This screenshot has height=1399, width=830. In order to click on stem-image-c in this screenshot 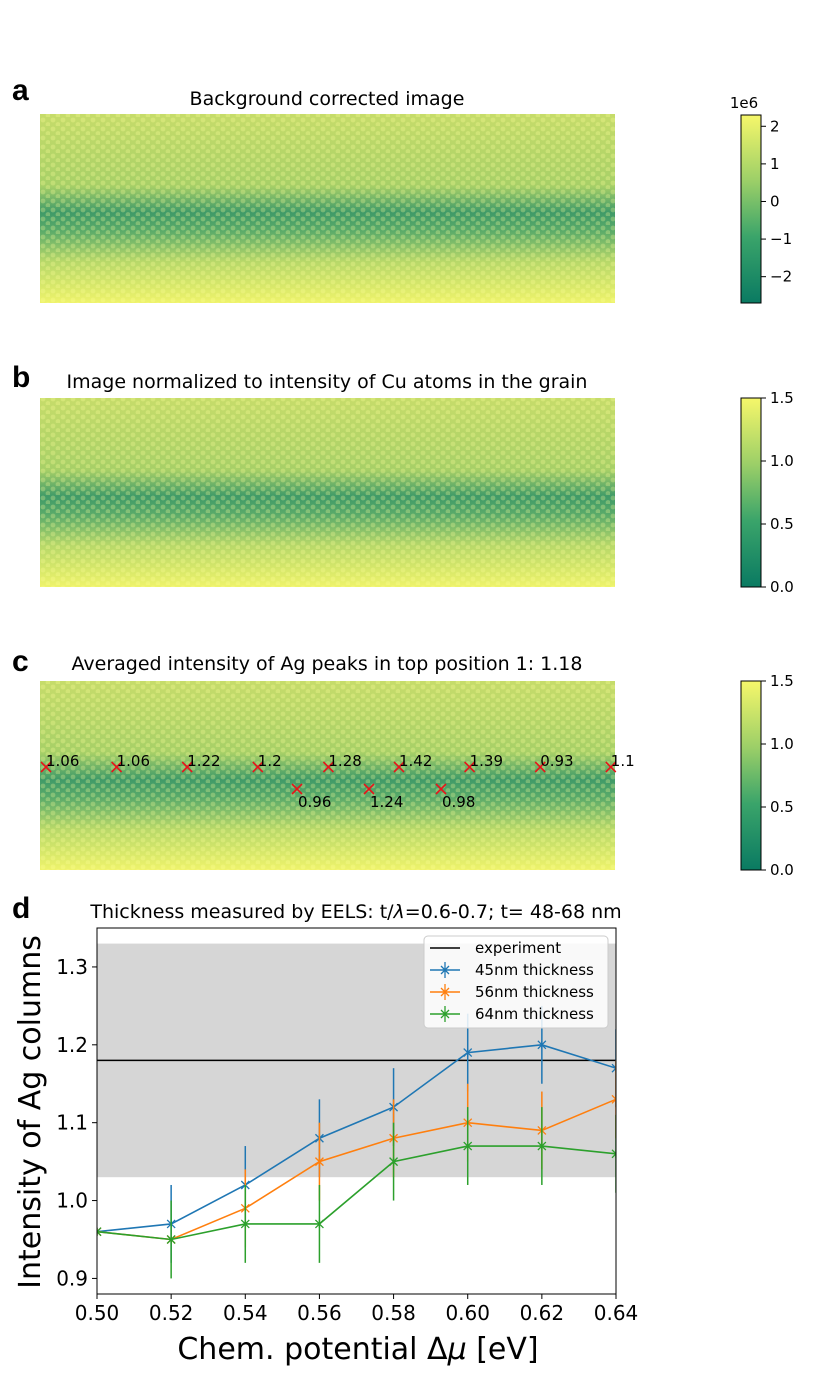, I will do `click(327, 775)`.